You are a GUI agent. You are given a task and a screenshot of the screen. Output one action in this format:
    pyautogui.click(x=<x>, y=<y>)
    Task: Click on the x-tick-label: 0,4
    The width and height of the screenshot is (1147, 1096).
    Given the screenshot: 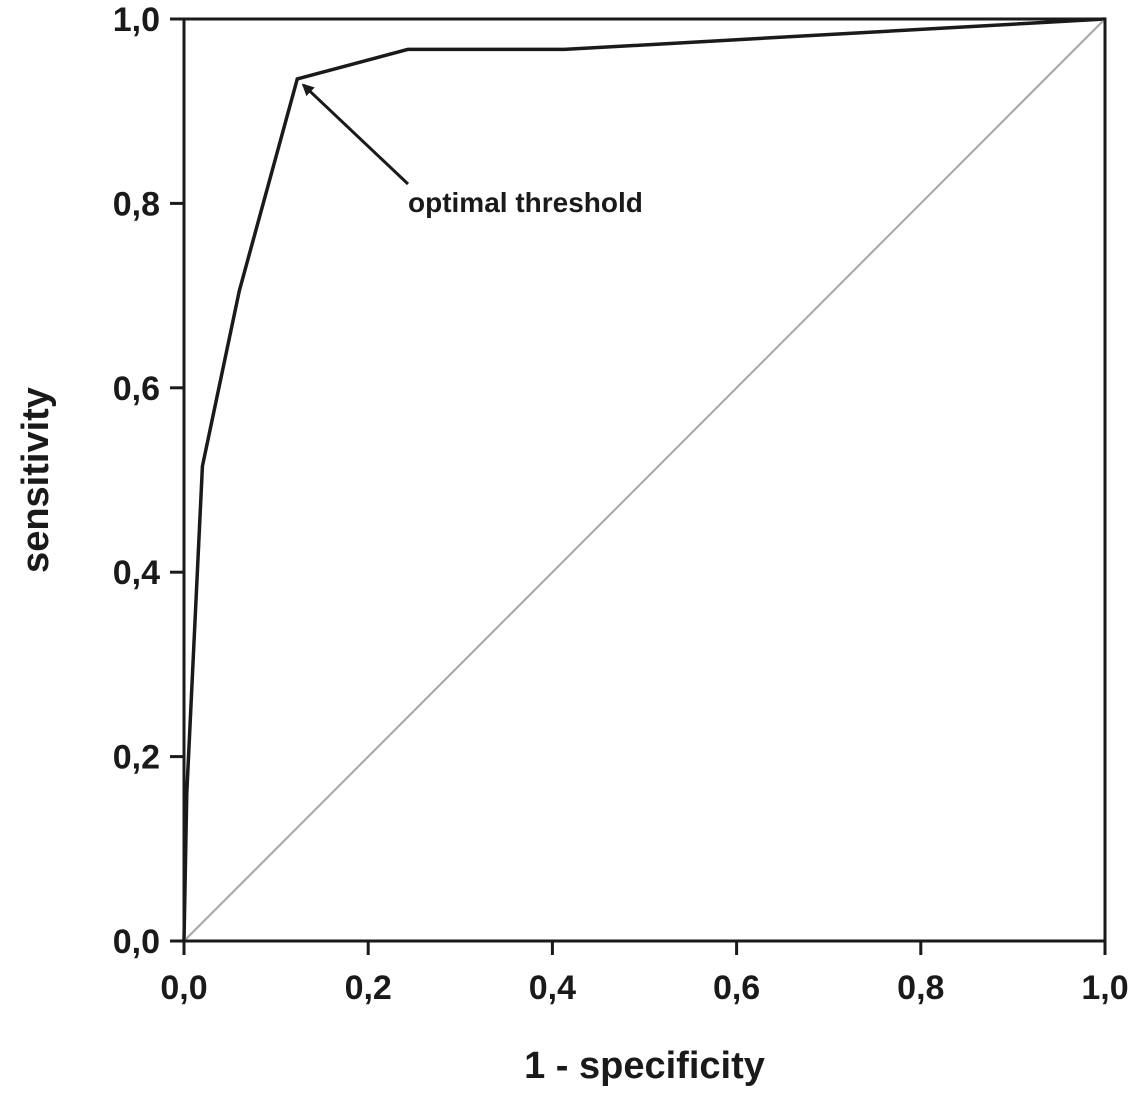 What is the action you would take?
    pyautogui.click(x=552, y=988)
    